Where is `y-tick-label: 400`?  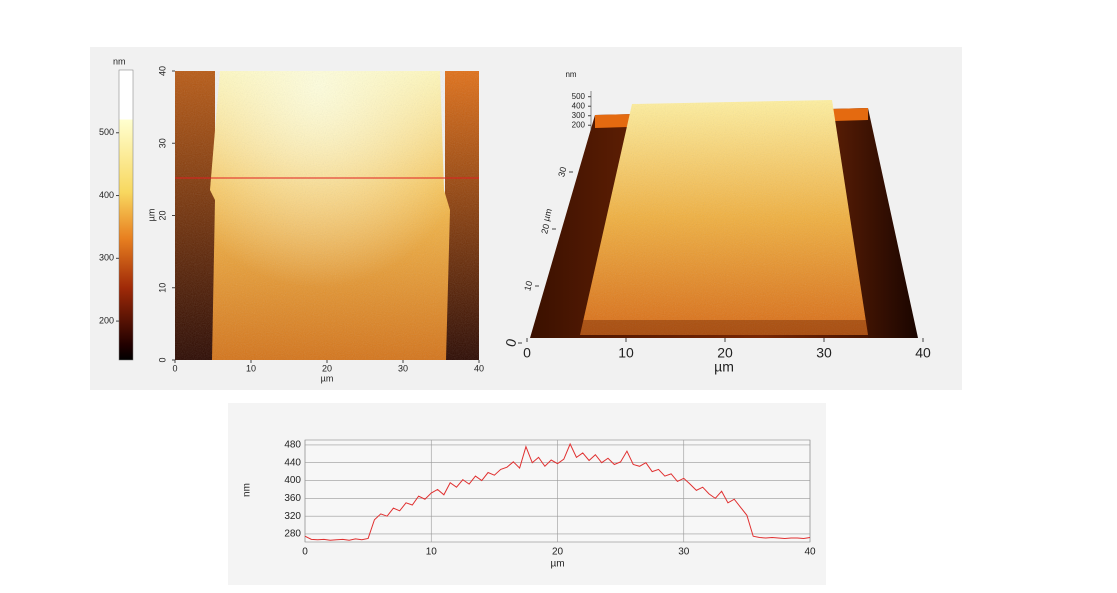 y-tick-label: 400 is located at coordinates (292, 480).